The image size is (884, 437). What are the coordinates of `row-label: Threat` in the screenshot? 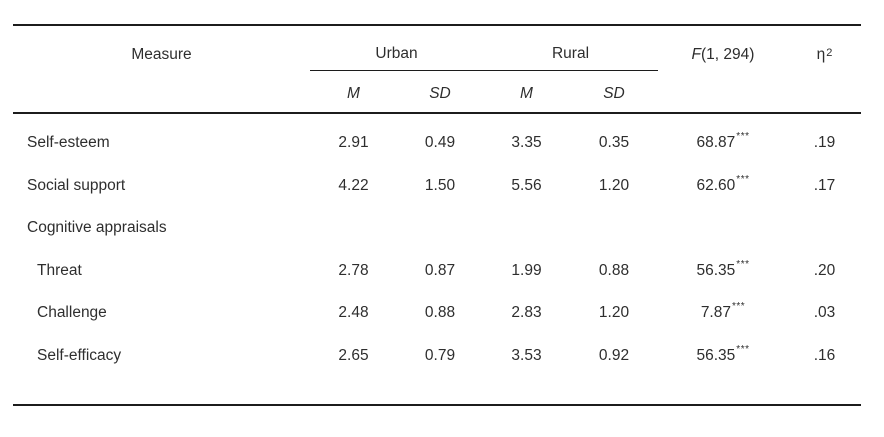 It's located at (59, 270).